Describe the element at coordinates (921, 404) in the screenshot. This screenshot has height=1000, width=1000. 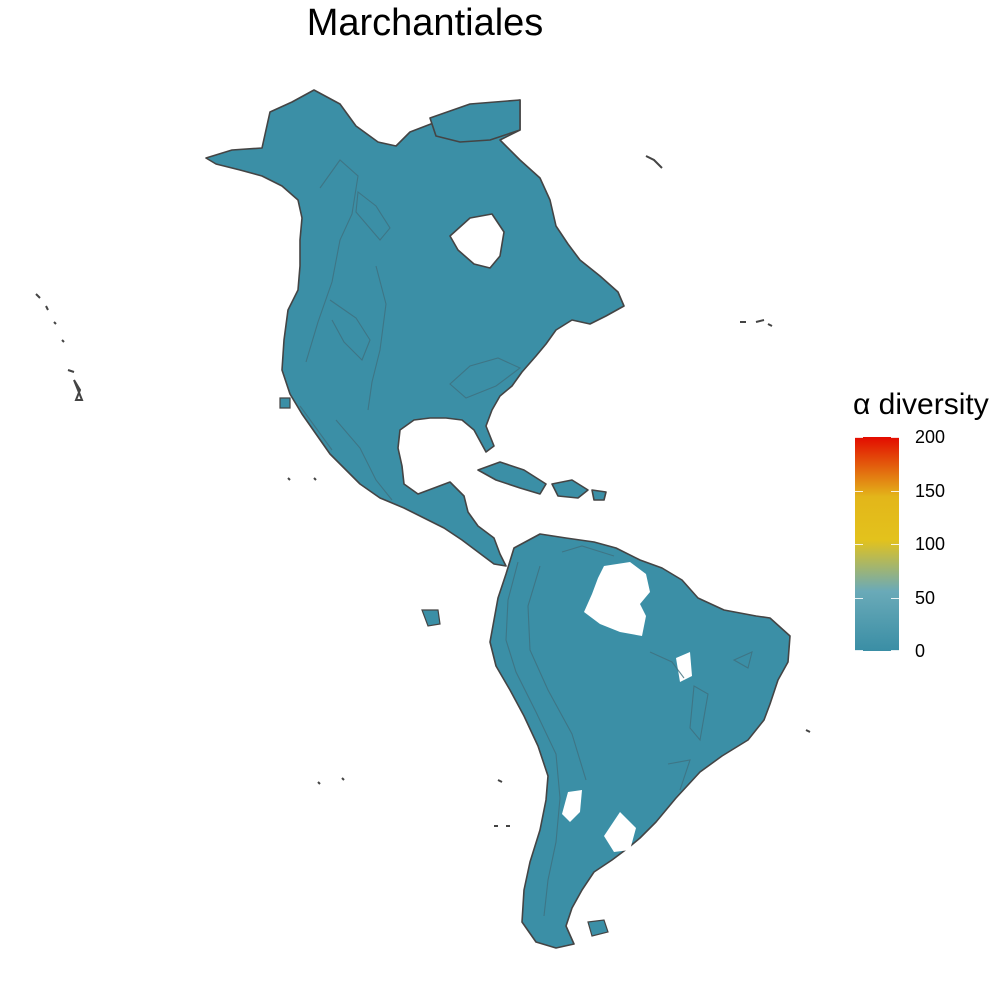
I see `legend-title: α diversity` at that location.